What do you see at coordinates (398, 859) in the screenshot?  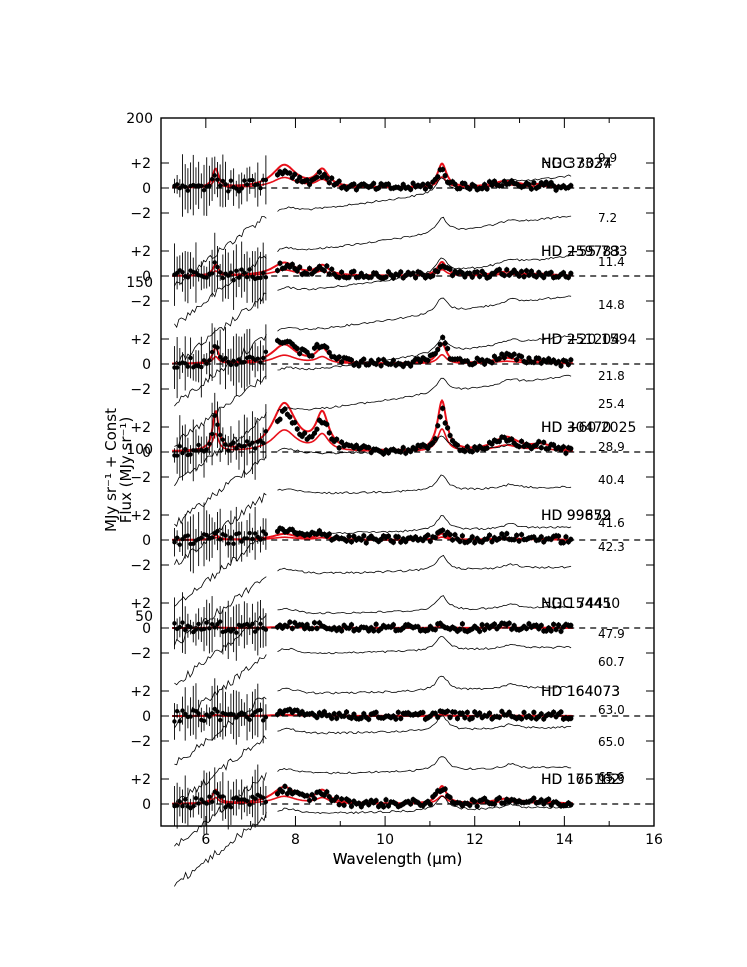 I see `x-axis-title-overlay: Wavelength (µm)` at bounding box center [398, 859].